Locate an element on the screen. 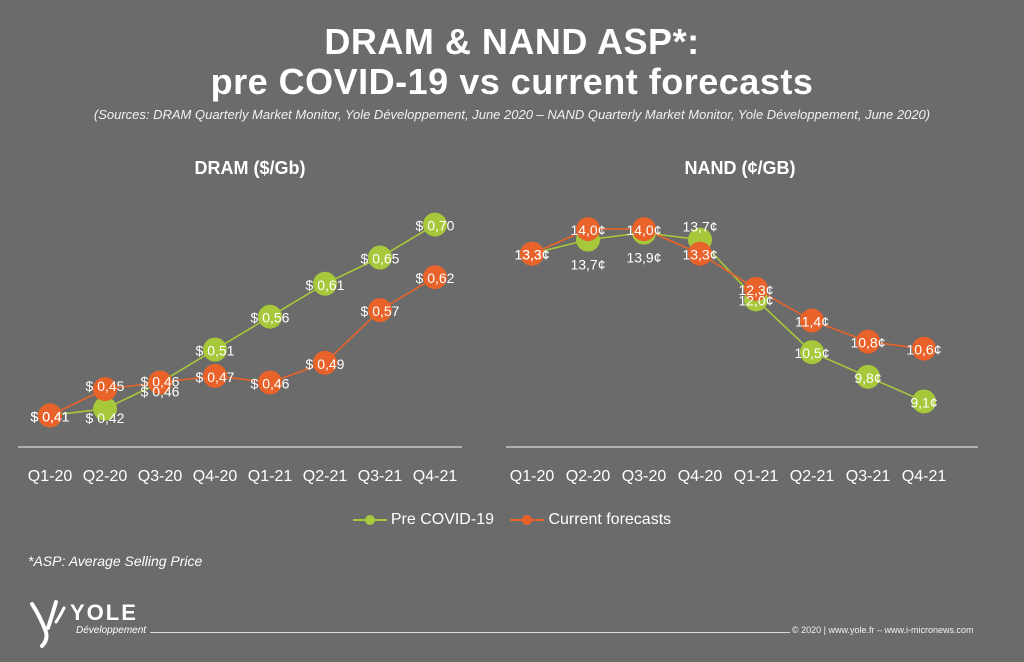 This screenshot has width=1024, height=662. nand-data-label-pre-covid-7: 9,1¢ is located at coordinates (923, 402).